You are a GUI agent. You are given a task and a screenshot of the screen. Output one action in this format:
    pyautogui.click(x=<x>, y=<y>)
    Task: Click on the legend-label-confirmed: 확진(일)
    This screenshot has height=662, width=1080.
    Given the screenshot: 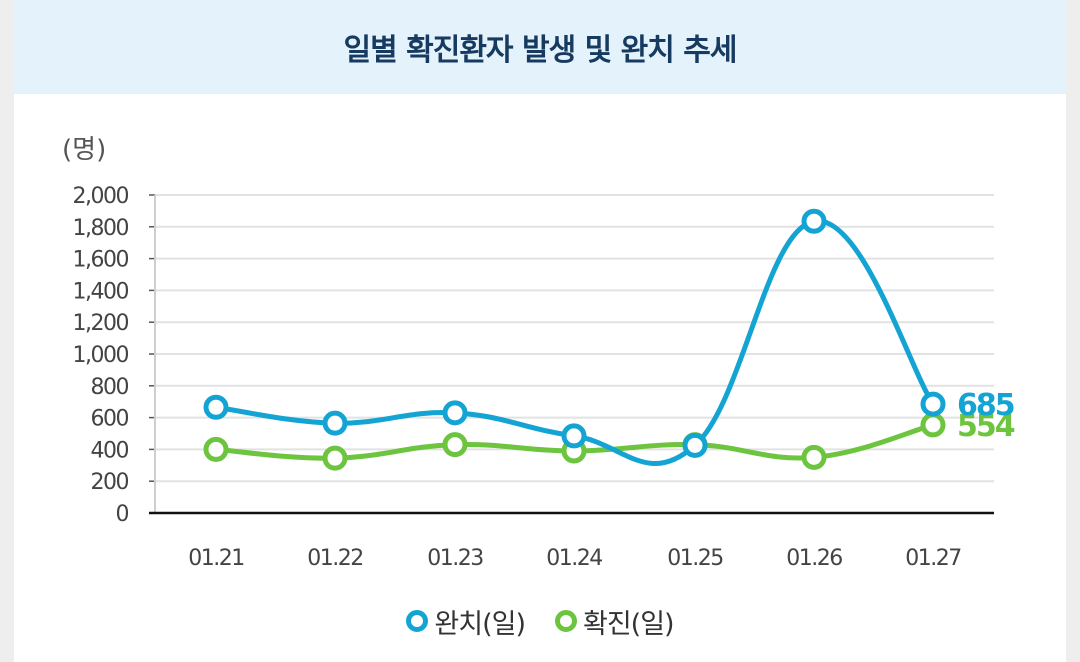 What is the action you would take?
    pyautogui.click(x=629, y=624)
    